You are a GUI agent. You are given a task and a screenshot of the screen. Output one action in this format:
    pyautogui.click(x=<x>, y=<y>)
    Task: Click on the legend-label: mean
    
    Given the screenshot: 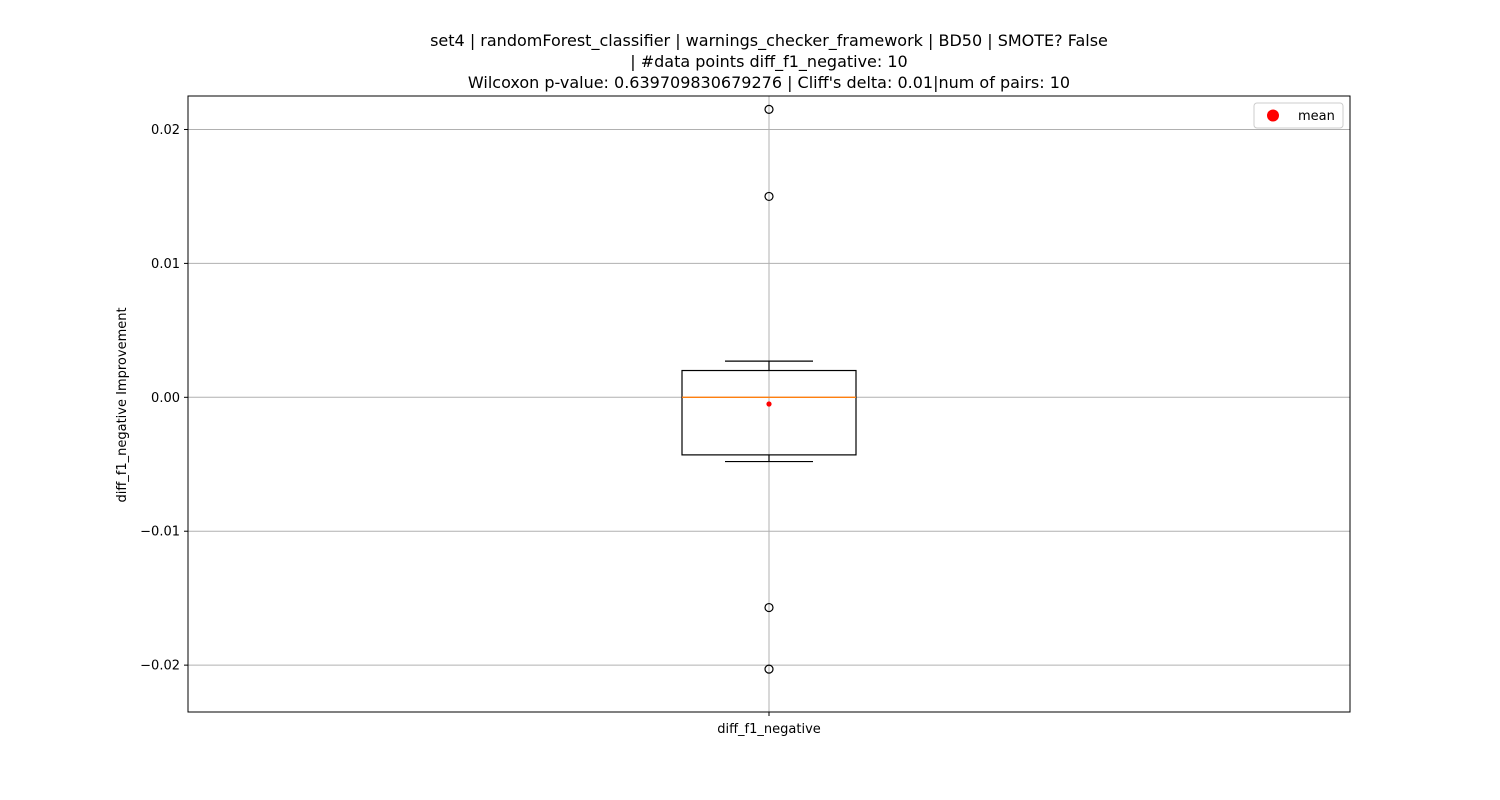 What is the action you would take?
    pyautogui.click(x=1316, y=116)
    